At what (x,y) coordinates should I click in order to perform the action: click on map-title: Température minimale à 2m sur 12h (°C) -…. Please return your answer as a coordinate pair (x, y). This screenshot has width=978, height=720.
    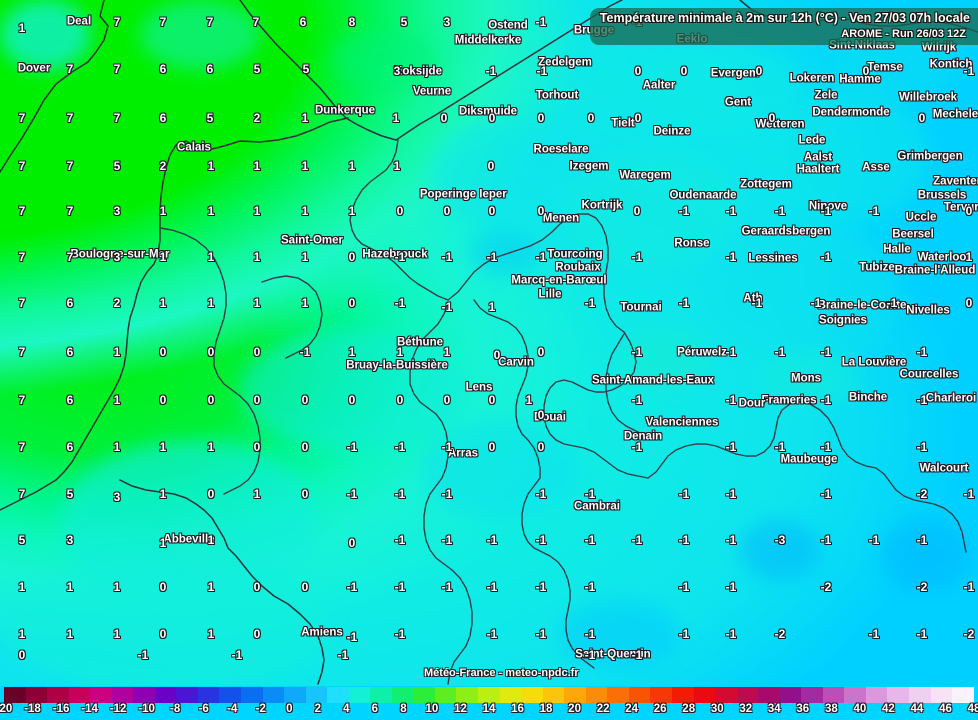
    Looking at the image, I should click on (784, 18).